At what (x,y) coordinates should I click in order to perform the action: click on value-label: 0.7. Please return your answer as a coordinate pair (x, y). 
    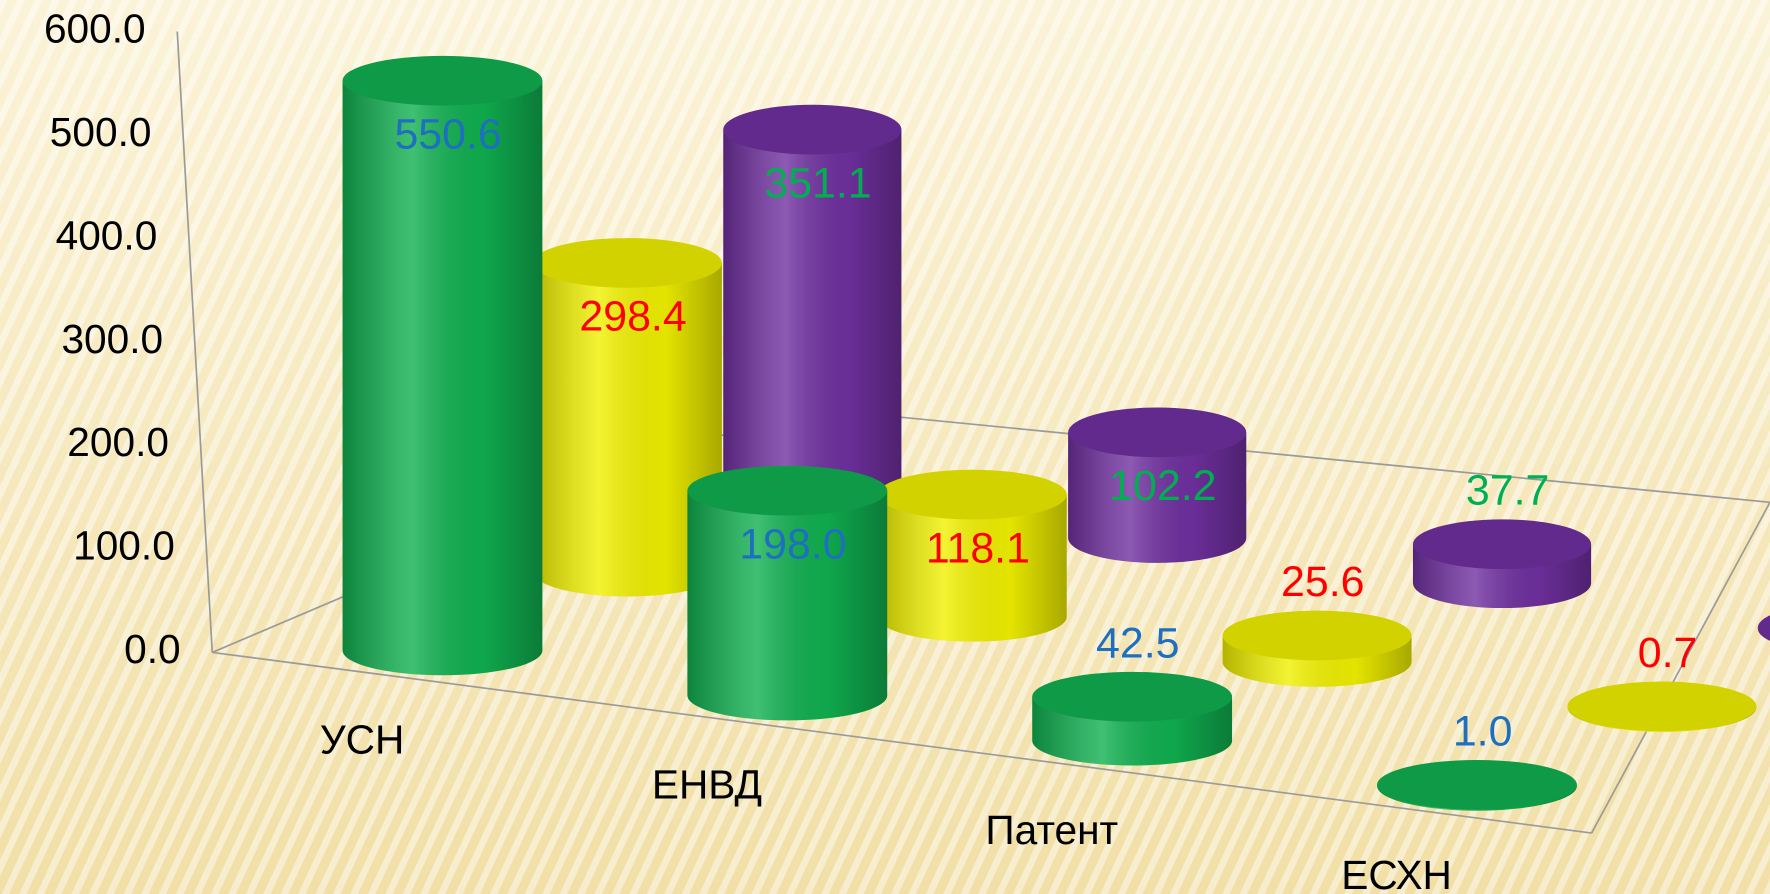
    Looking at the image, I should click on (1668, 653).